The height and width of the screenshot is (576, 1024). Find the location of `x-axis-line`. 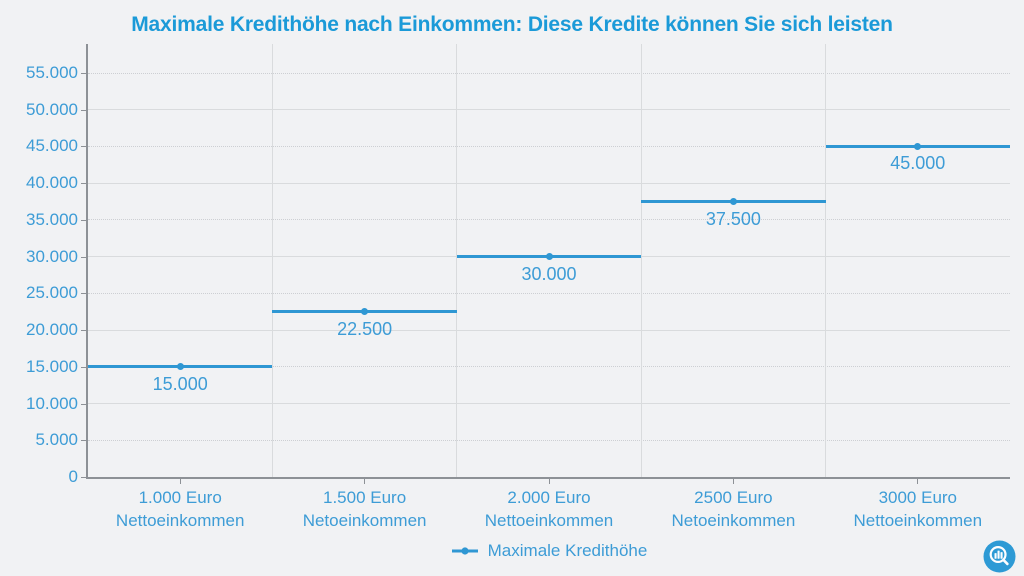

x-axis-line is located at coordinates (548, 478).